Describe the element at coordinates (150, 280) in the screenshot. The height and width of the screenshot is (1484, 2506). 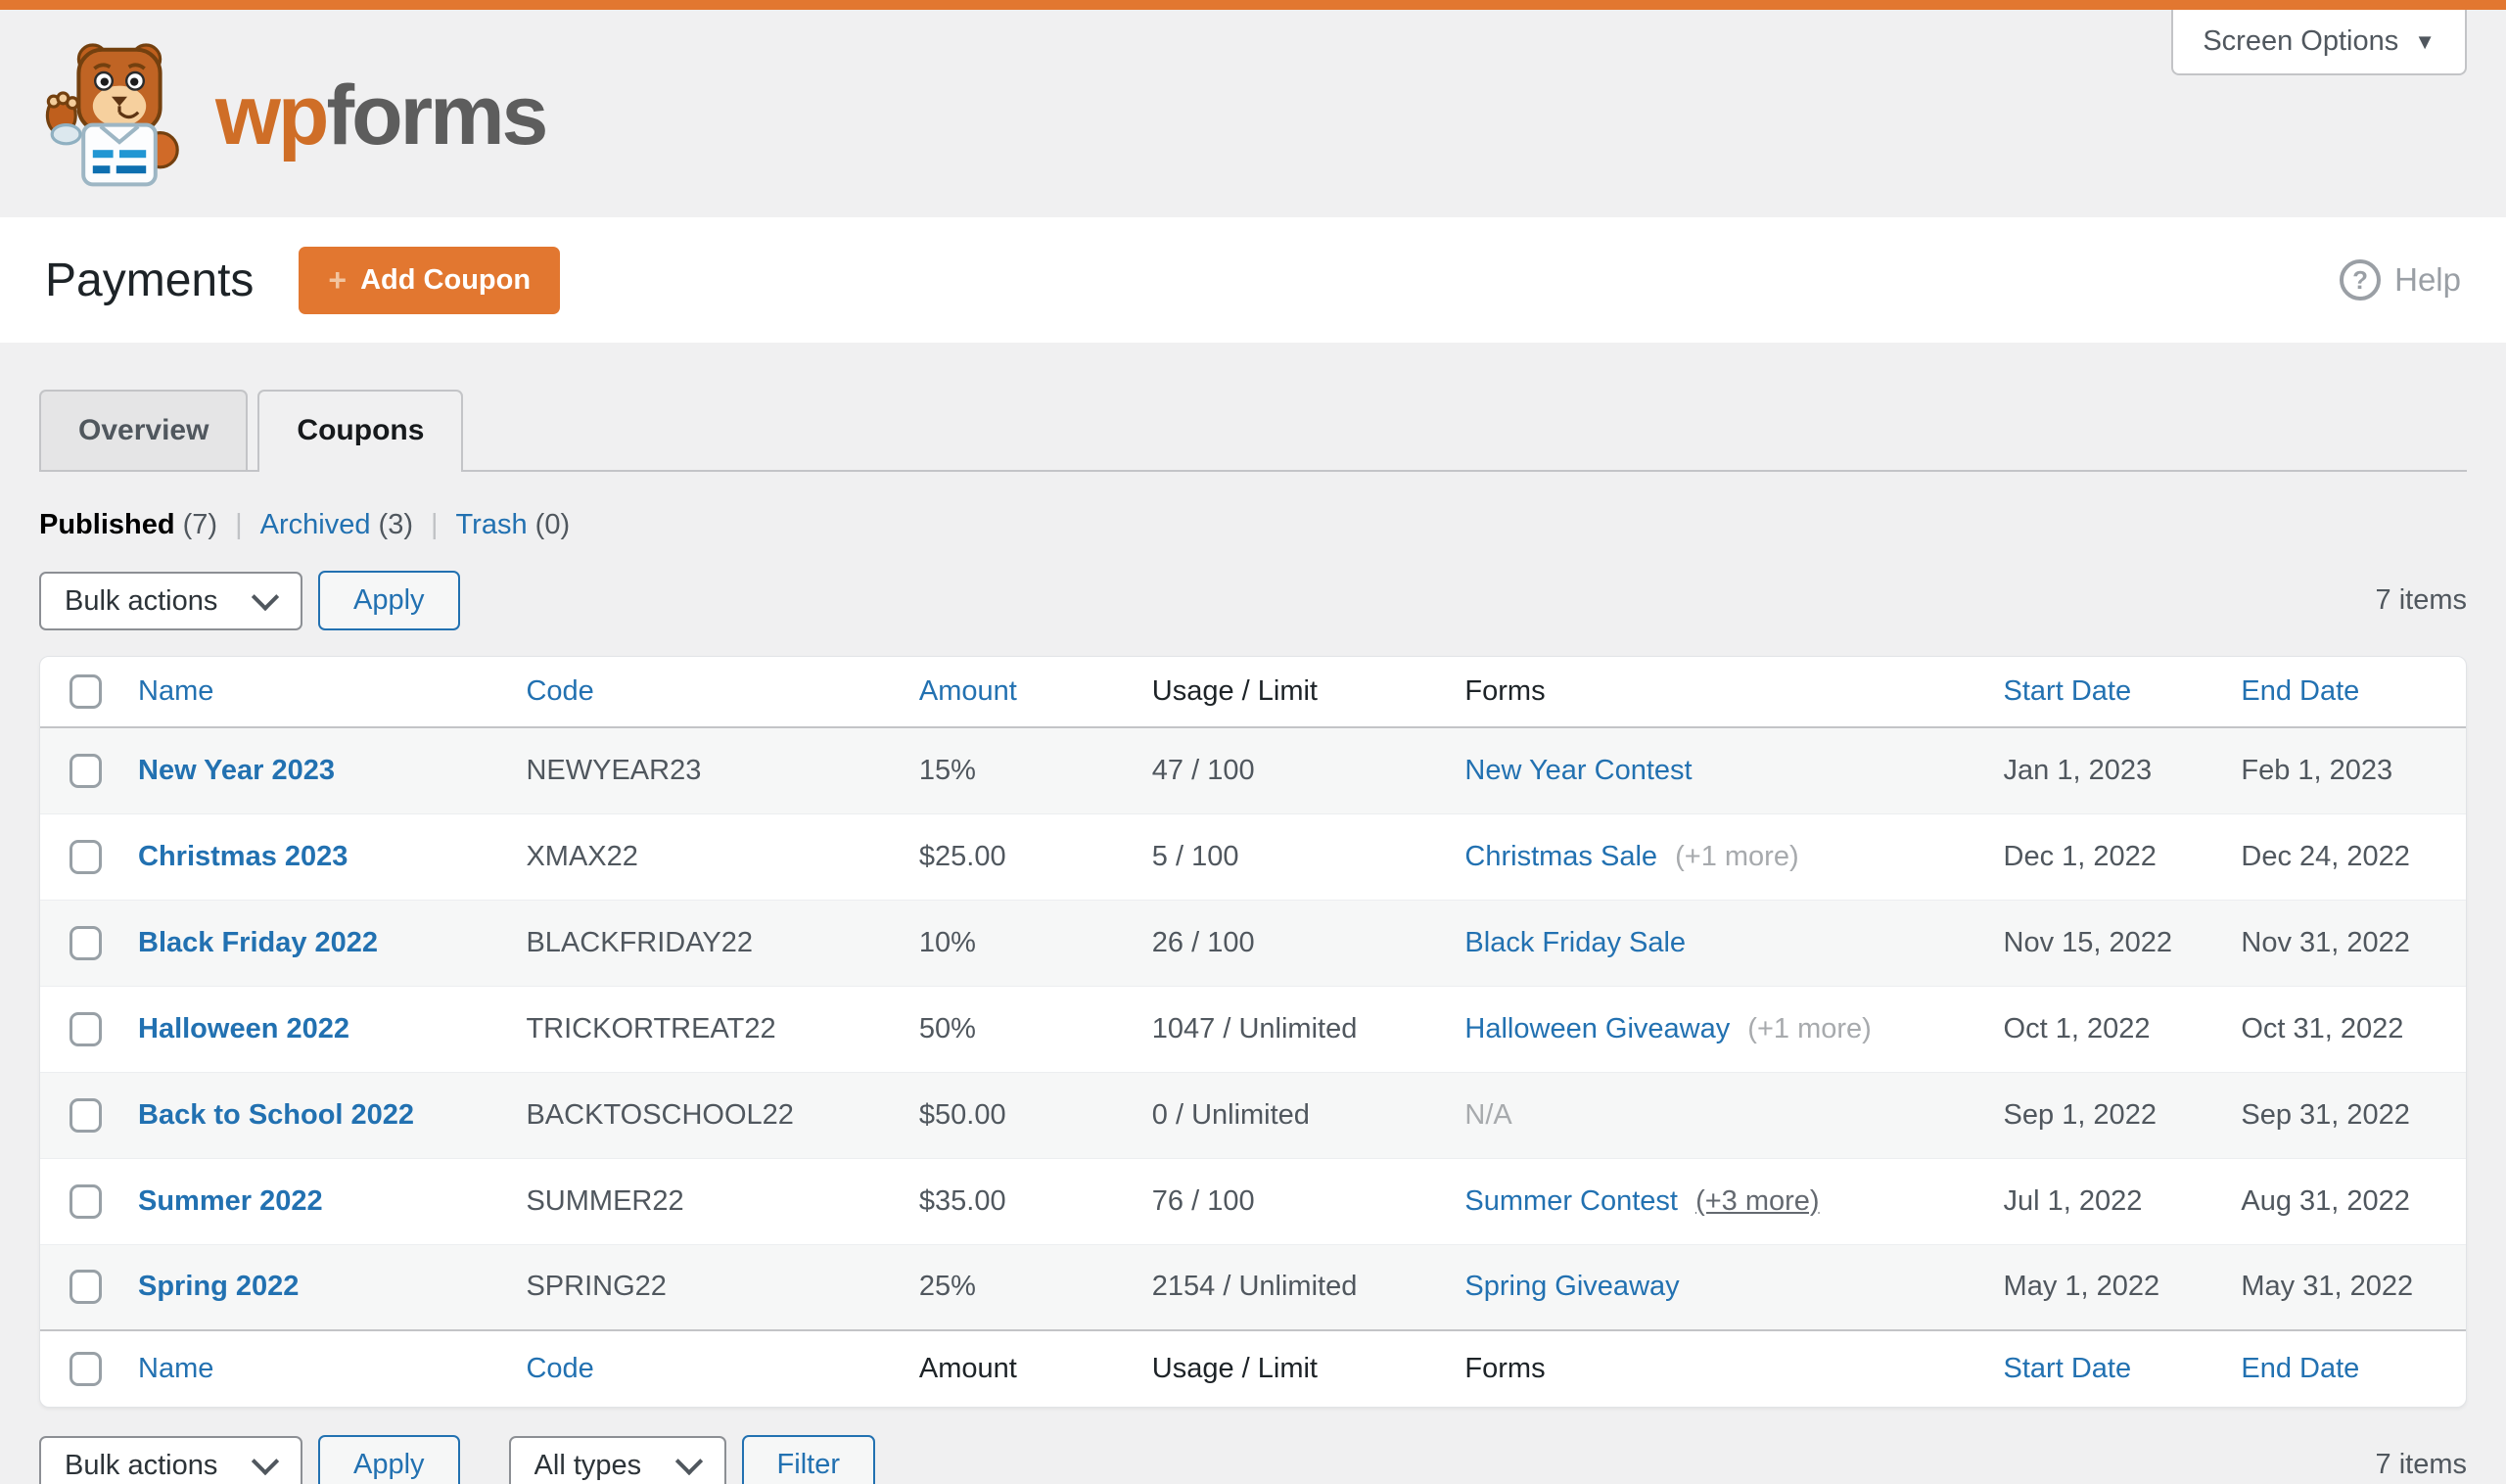
I see `page-title: Payments` at that location.